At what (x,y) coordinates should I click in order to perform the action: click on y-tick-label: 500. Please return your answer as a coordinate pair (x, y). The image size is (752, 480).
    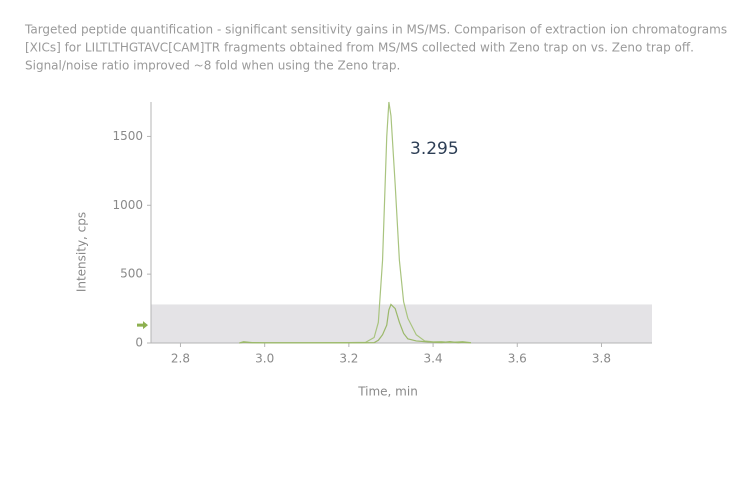
    Looking at the image, I should click on (131, 274).